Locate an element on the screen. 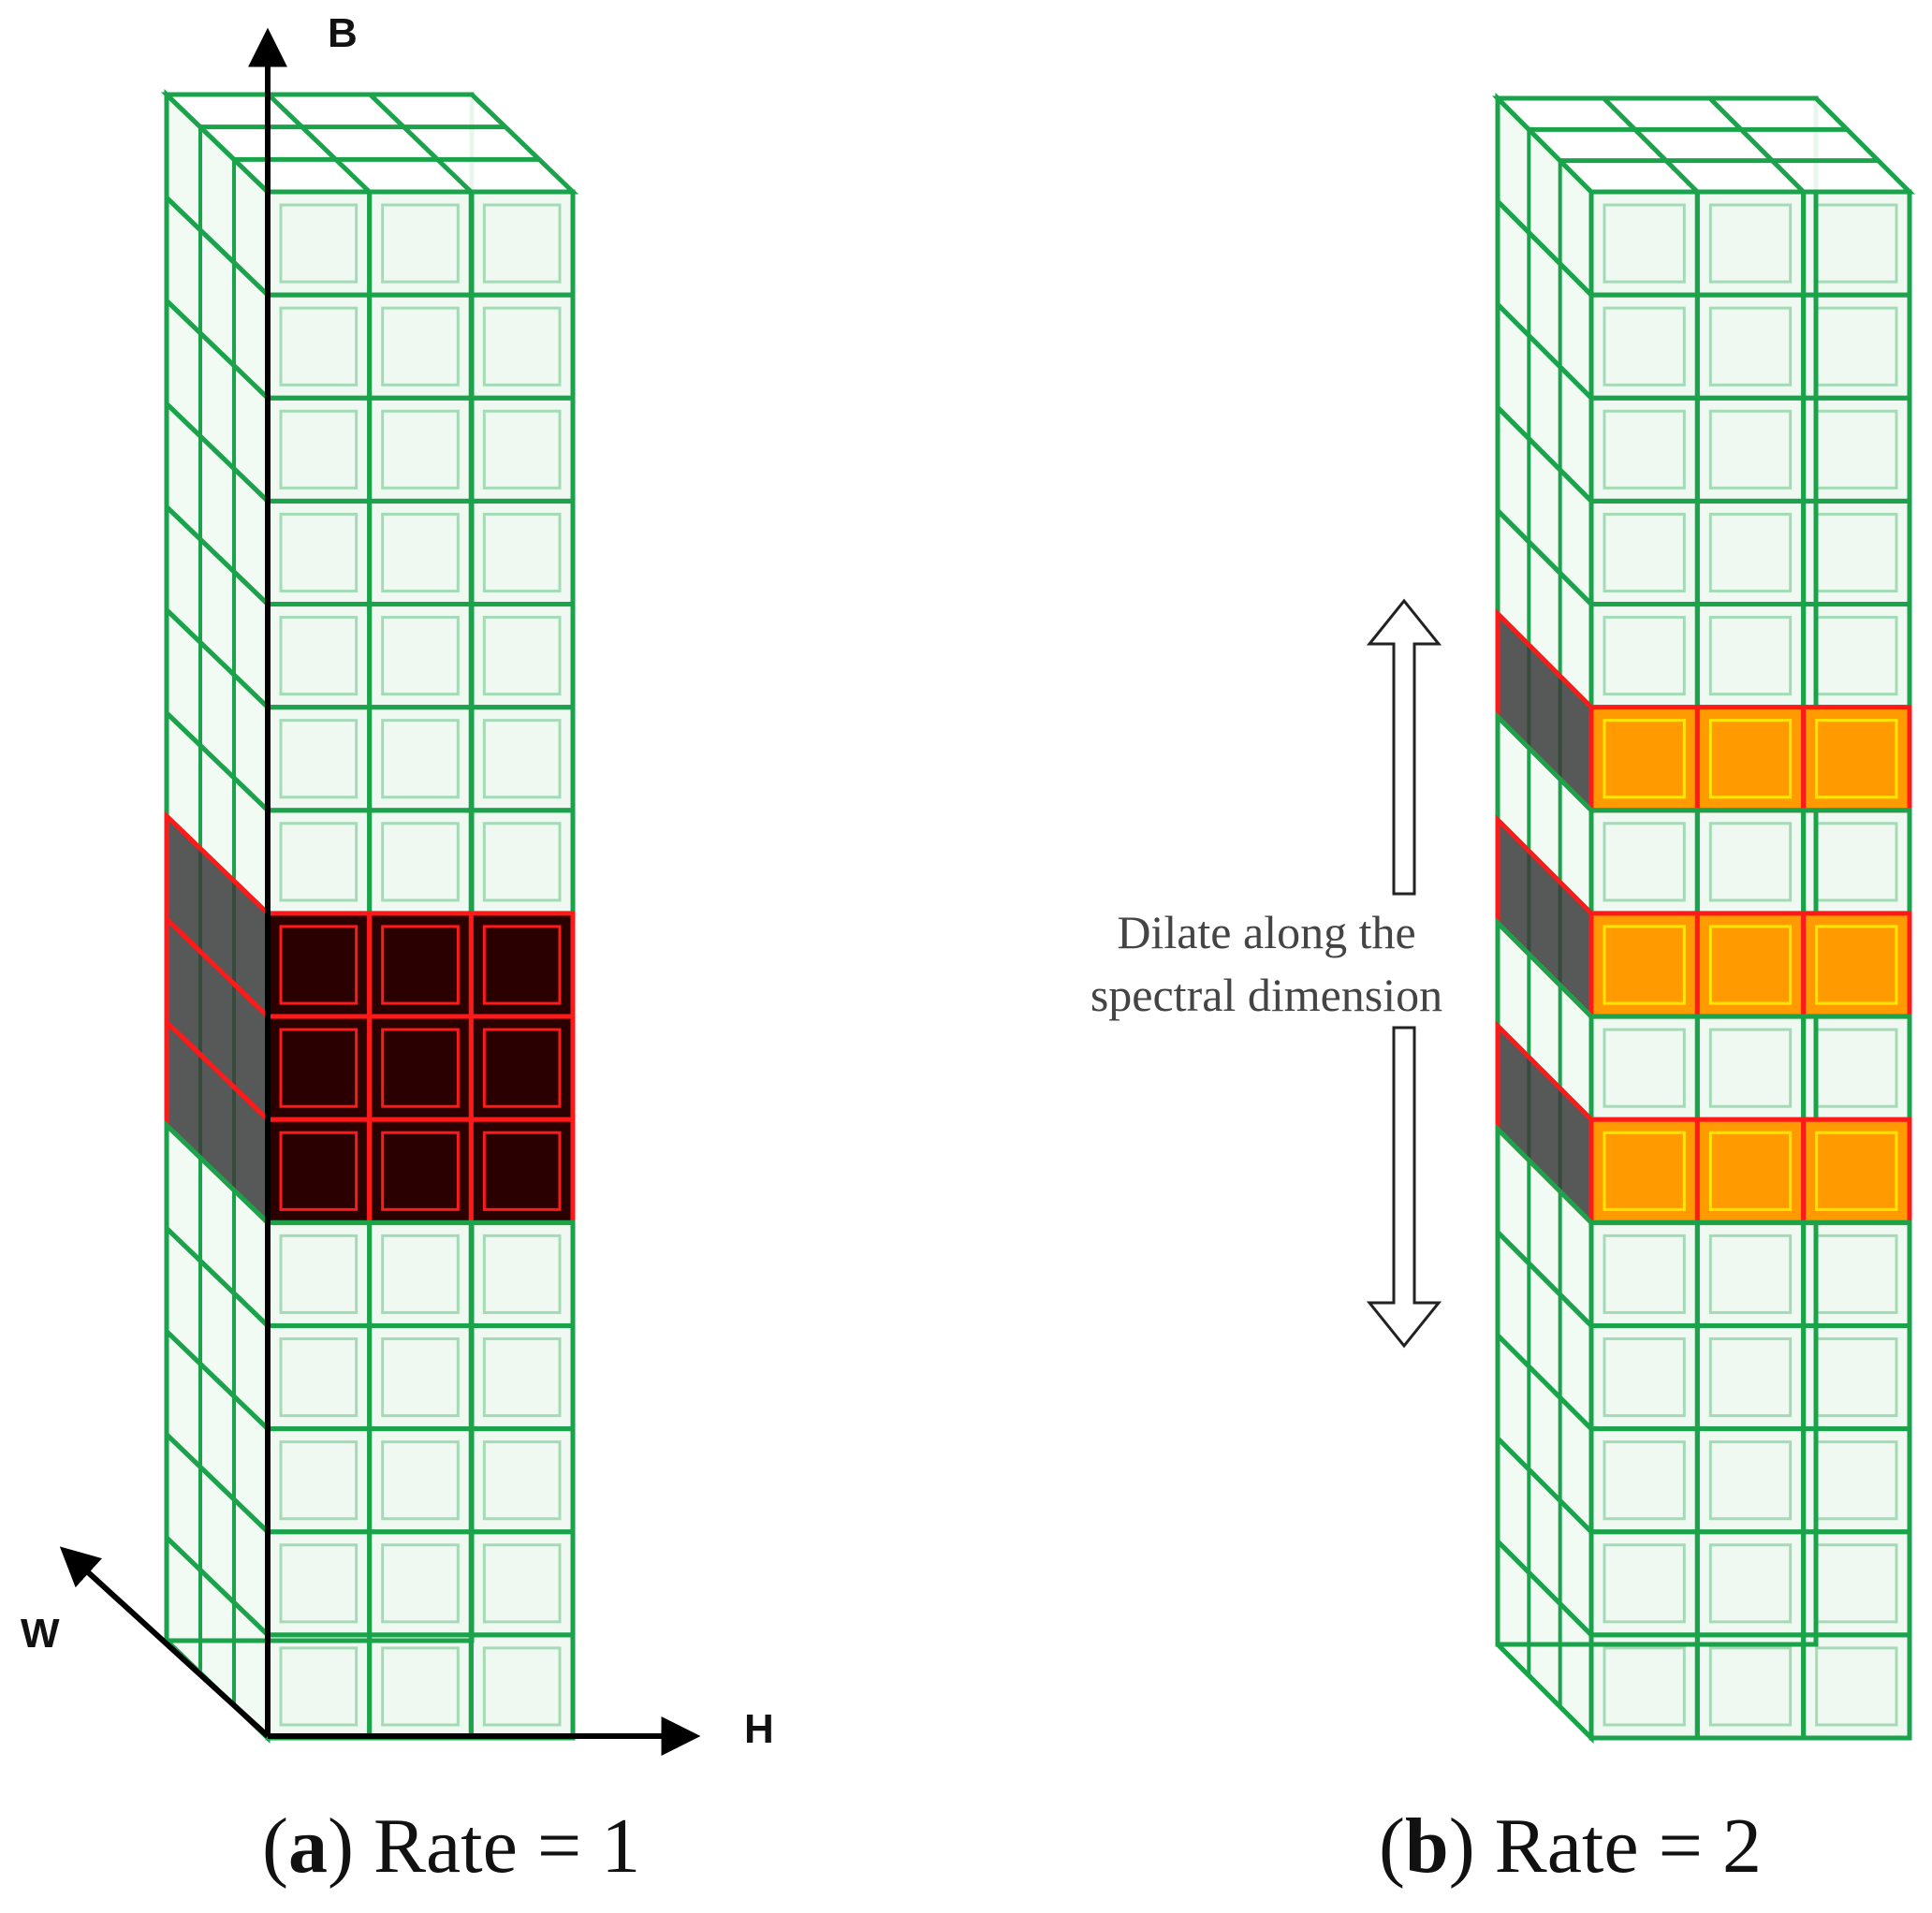  caption-a-letter: a is located at coordinates (308, 1846).